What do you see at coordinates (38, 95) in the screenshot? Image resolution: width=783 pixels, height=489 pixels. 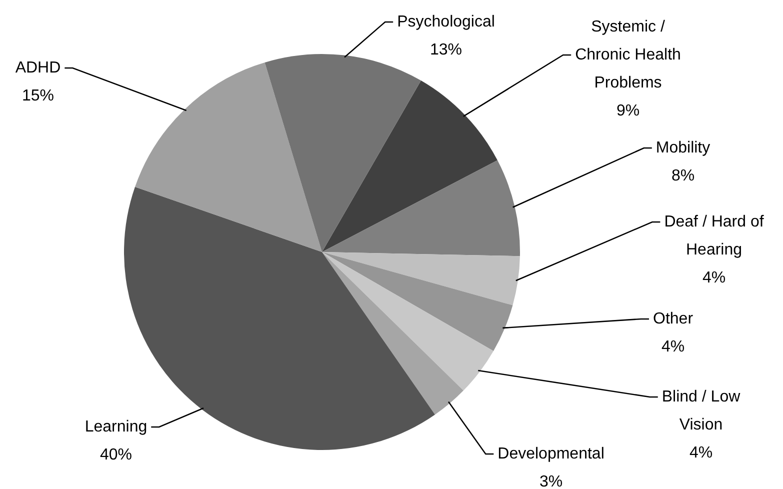 I see `data-label: 15%` at bounding box center [38, 95].